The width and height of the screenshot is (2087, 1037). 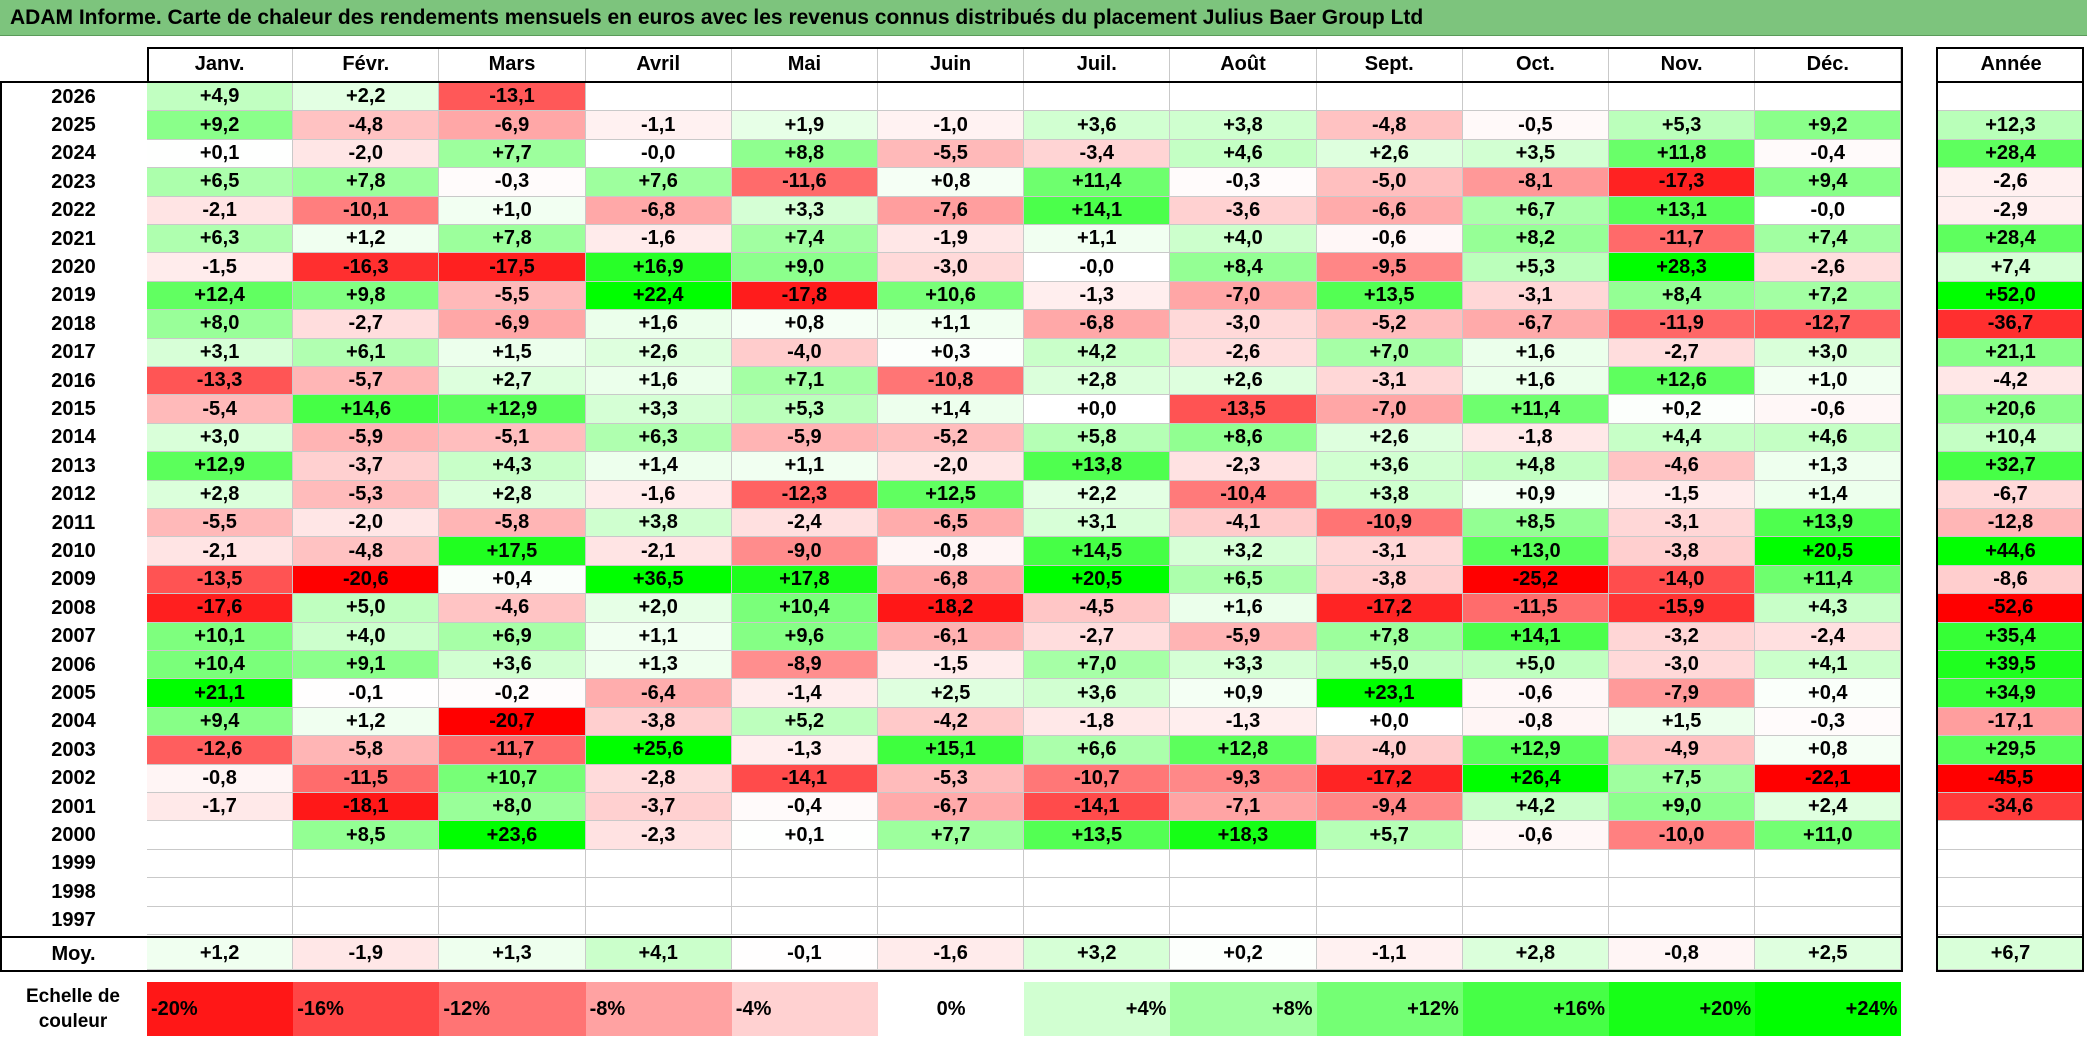 I want to click on heatmap-cell: +4,6, so click(x=1828, y=438).